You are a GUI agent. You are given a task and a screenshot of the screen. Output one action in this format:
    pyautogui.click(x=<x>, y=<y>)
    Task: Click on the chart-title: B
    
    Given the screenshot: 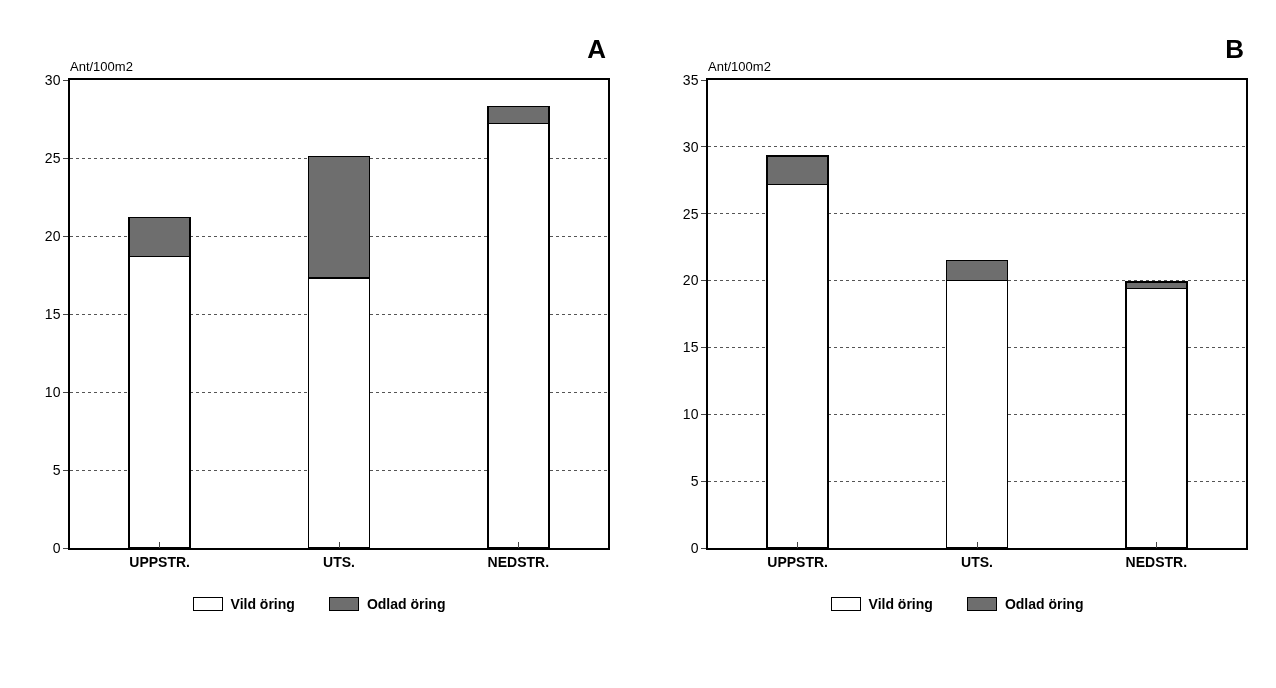 What is the action you would take?
    pyautogui.click(x=1235, y=49)
    